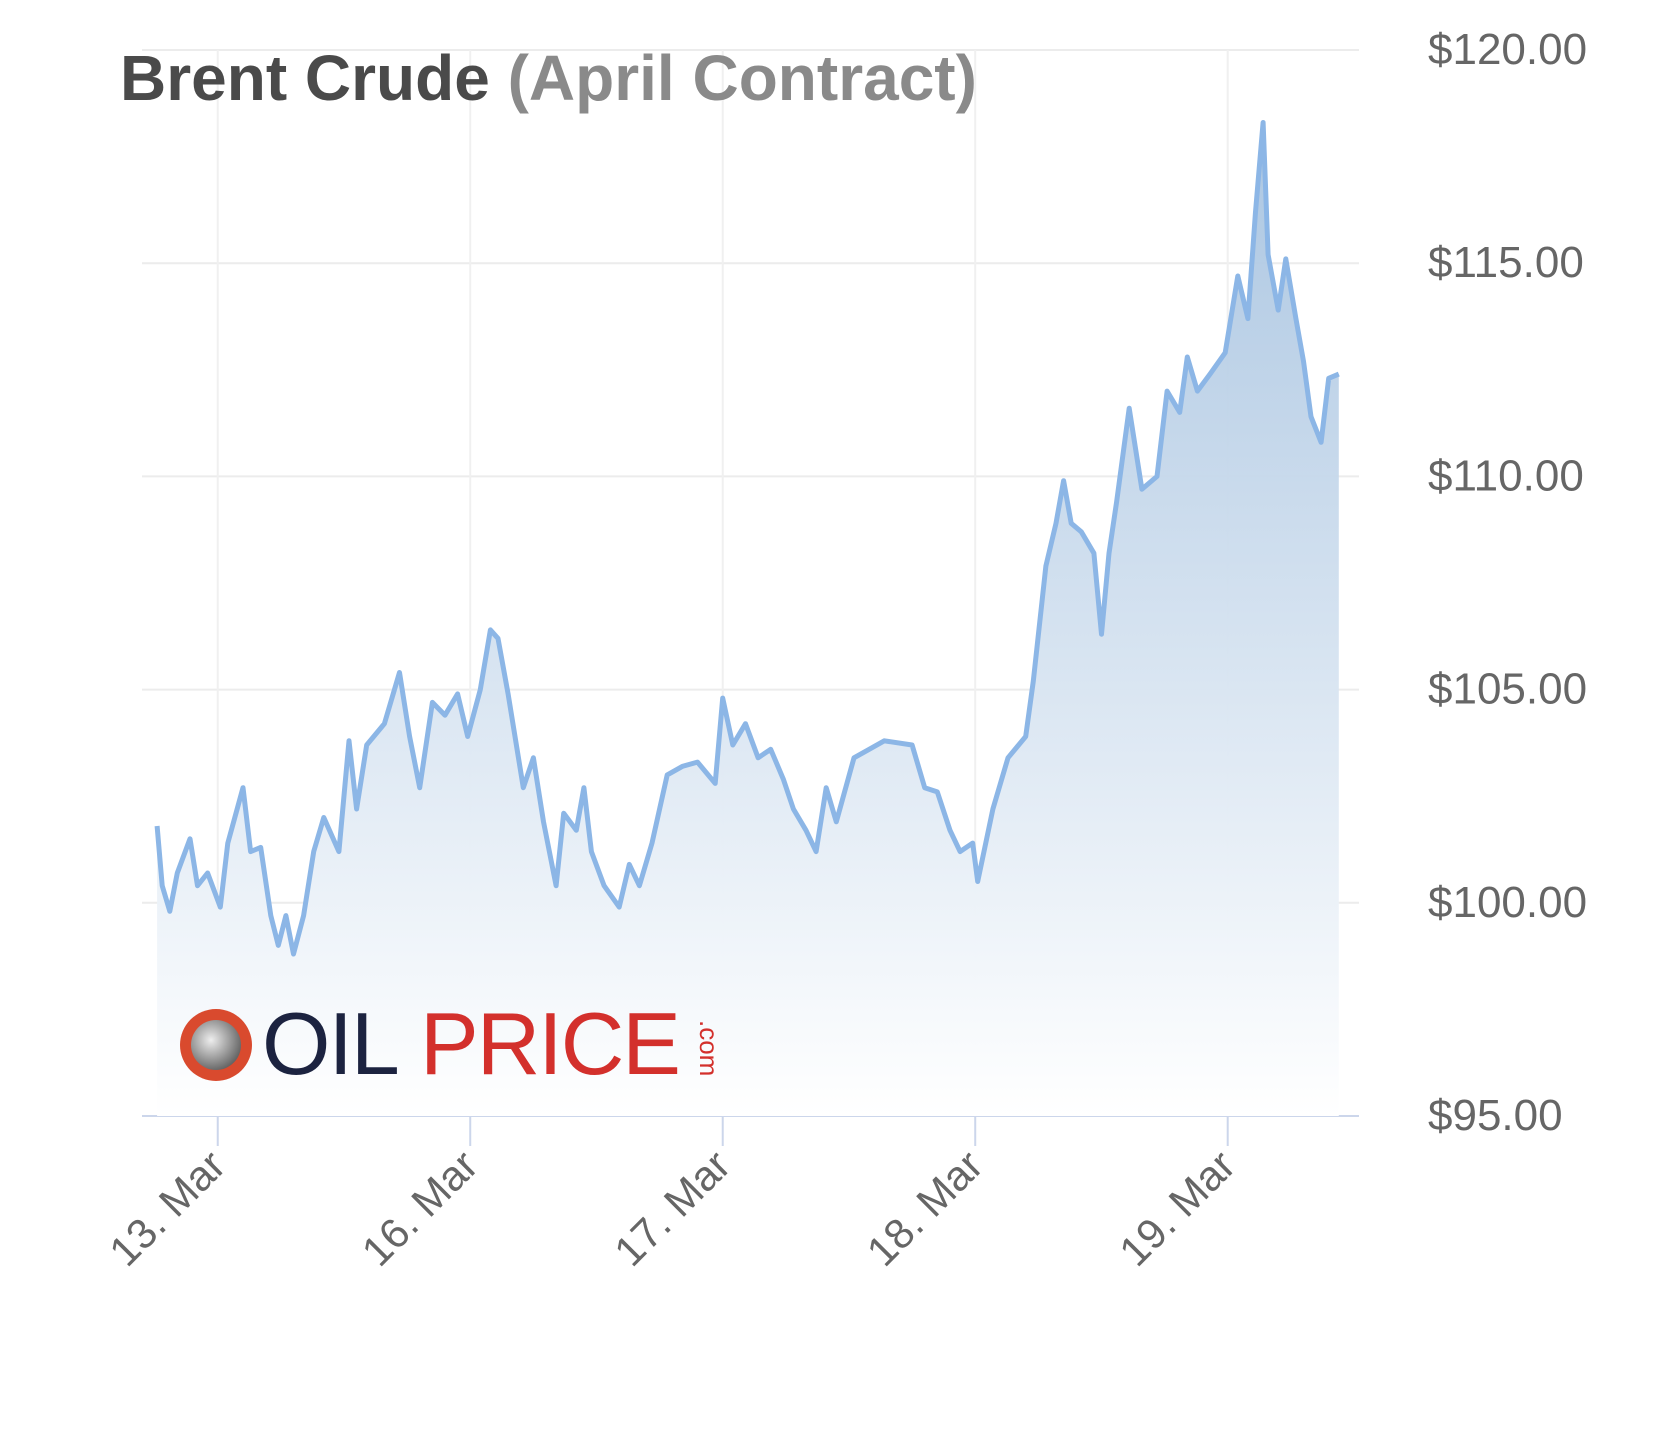  Describe the element at coordinates (925, 1208) in the screenshot. I see `x-tick-label: 18. Mar` at that location.